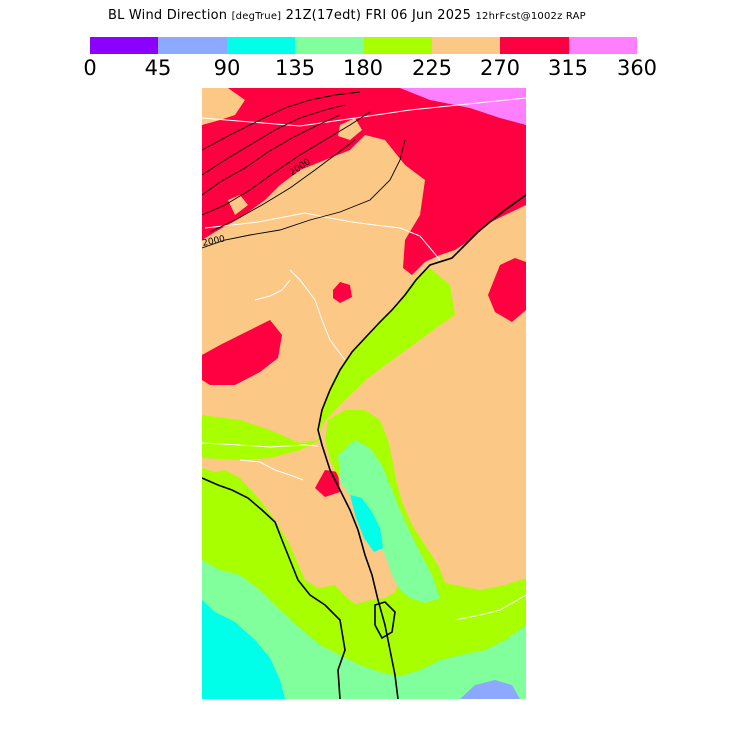  I want to click on tick-label: 360, so click(637, 68).